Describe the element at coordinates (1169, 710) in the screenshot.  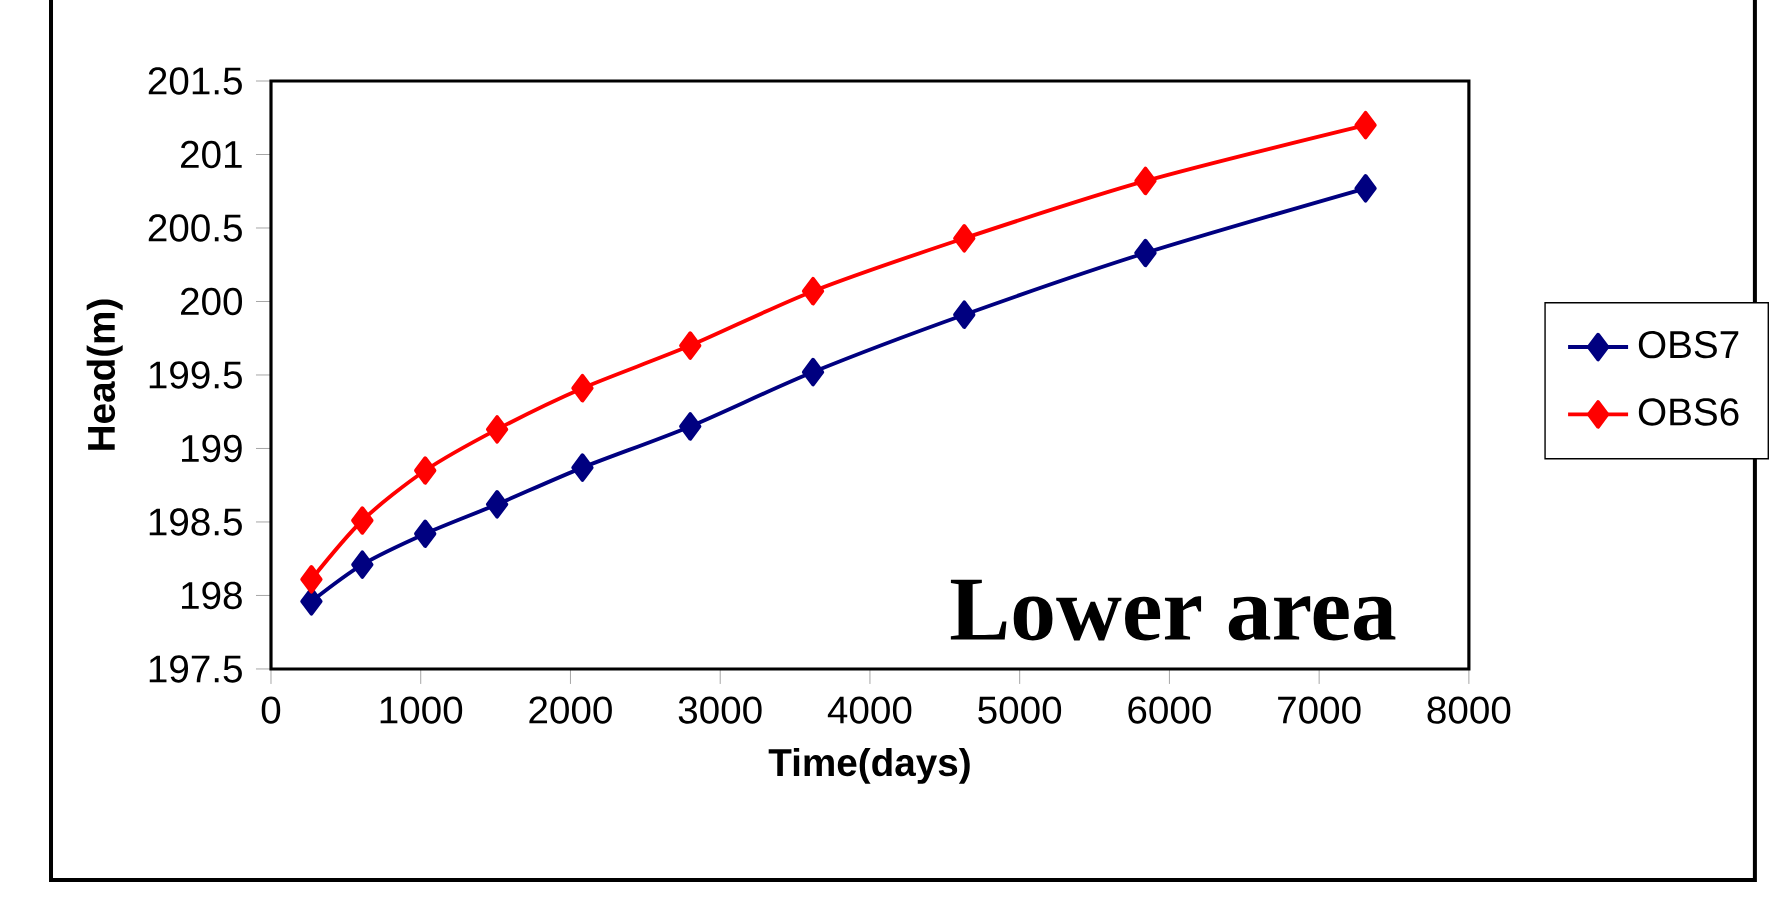
I see `x-tick-label: 6000` at that location.